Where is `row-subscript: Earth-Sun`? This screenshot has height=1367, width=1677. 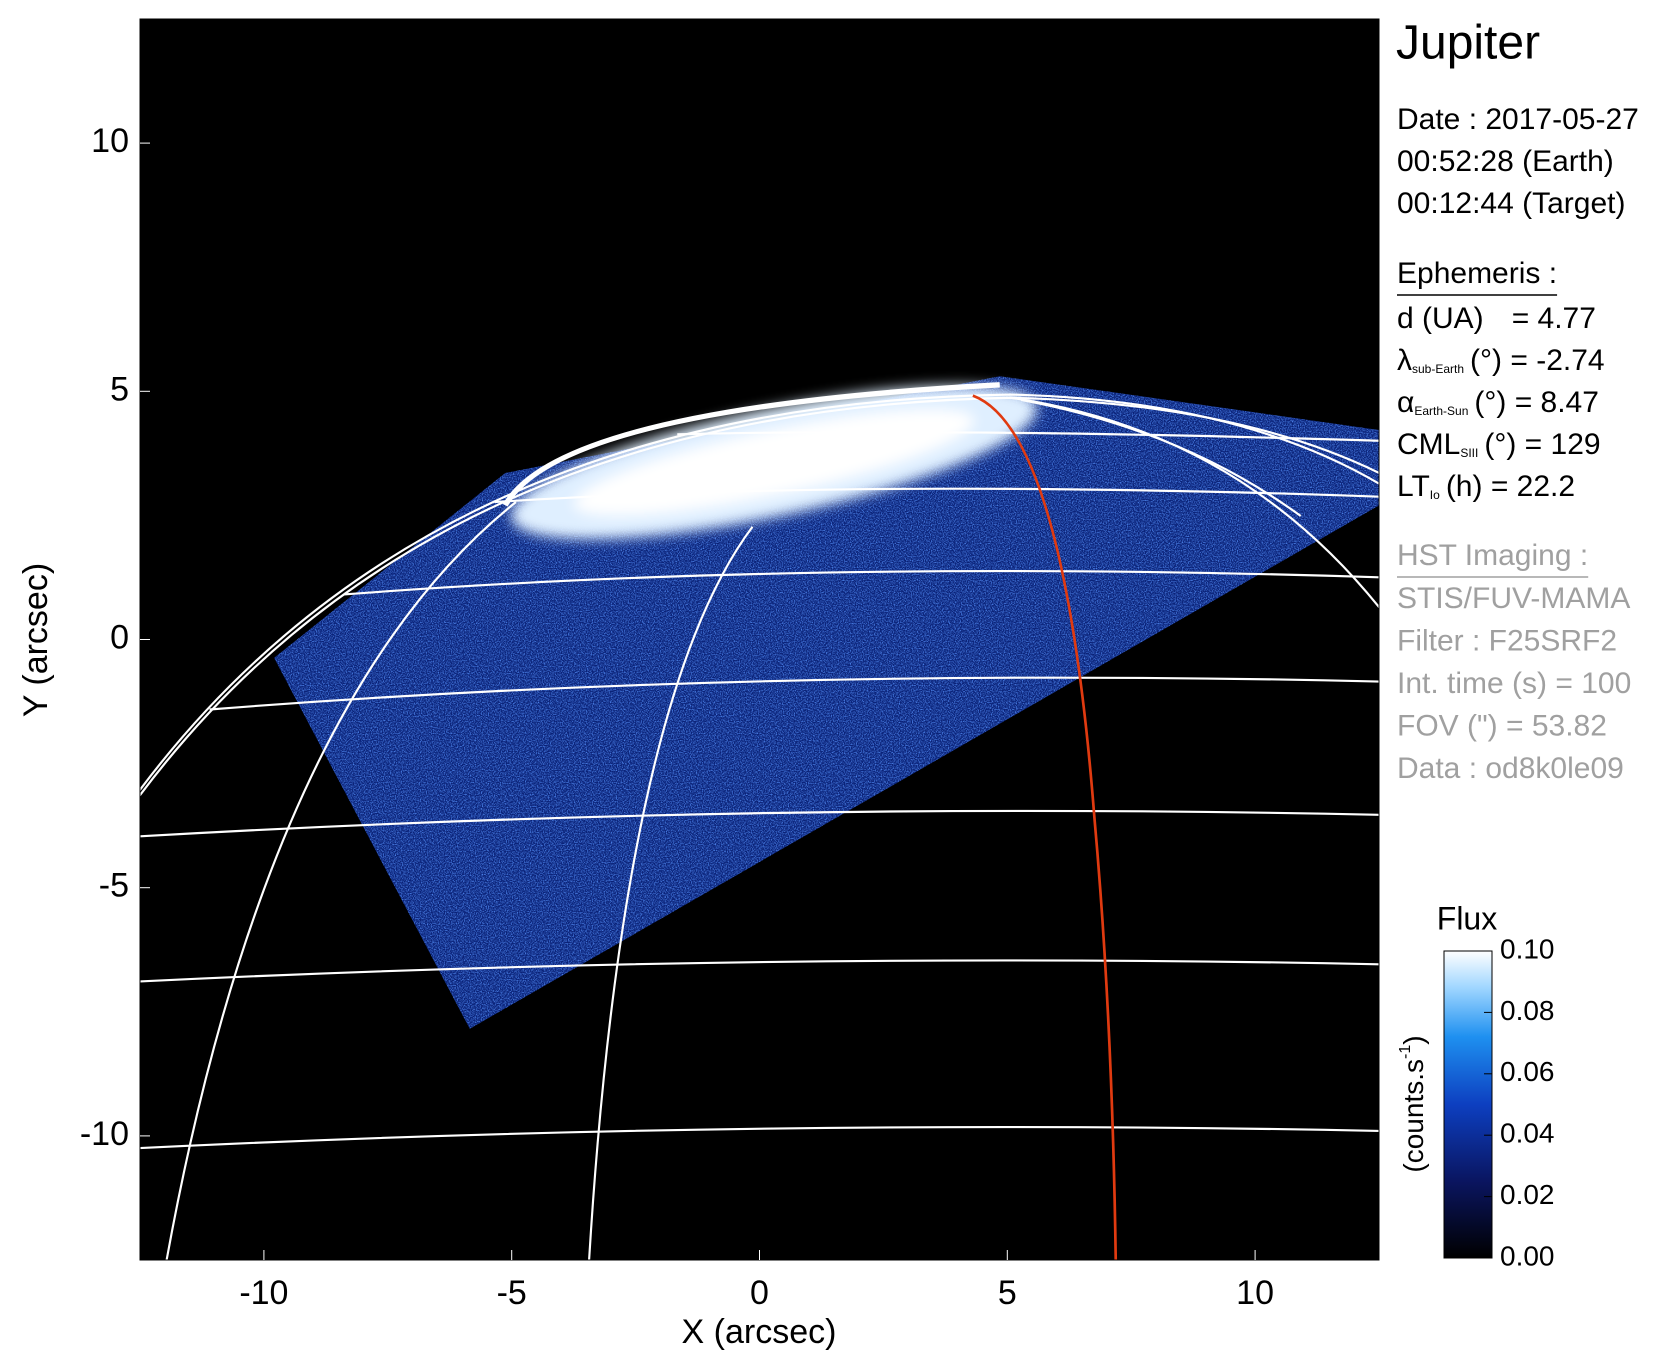 row-subscript: Earth-Sun is located at coordinates (1441, 411).